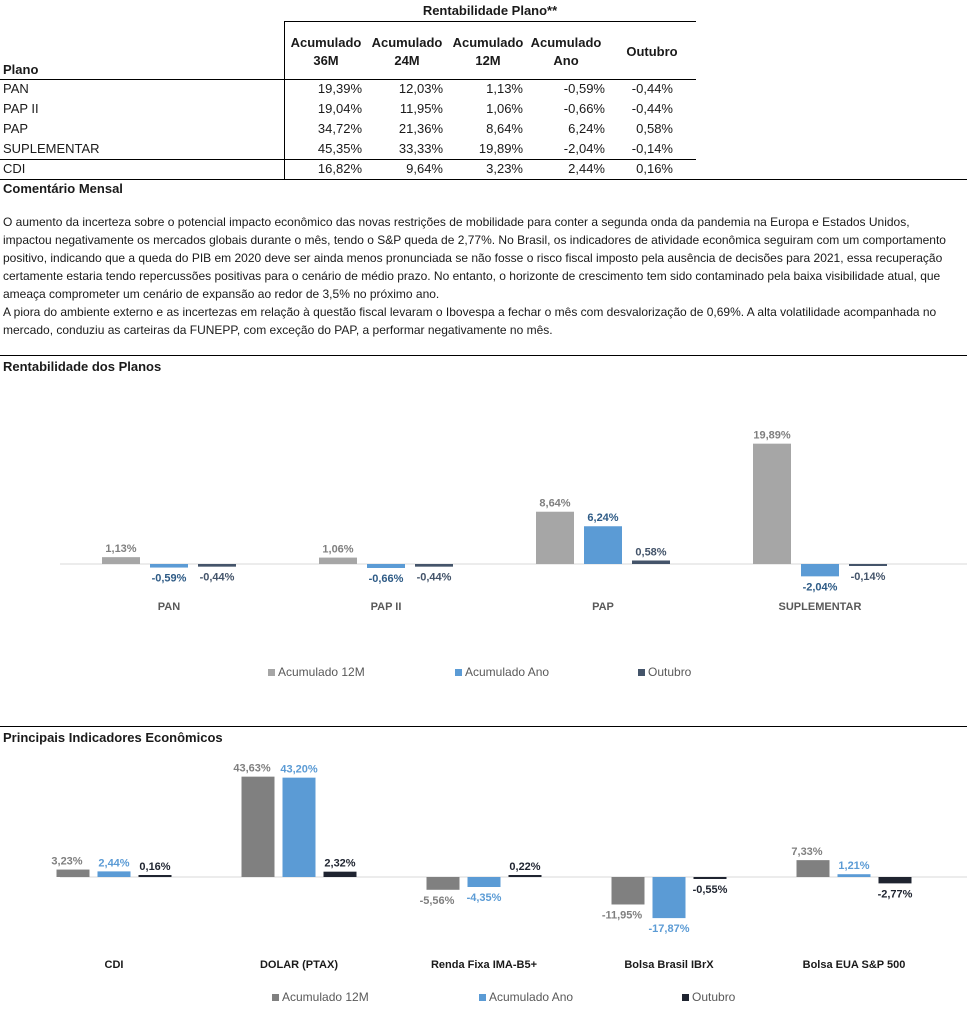 The height and width of the screenshot is (1024, 967). What do you see at coordinates (339, 168) in the screenshot?
I see `cell-36m: 16,82%` at bounding box center [339, 168].